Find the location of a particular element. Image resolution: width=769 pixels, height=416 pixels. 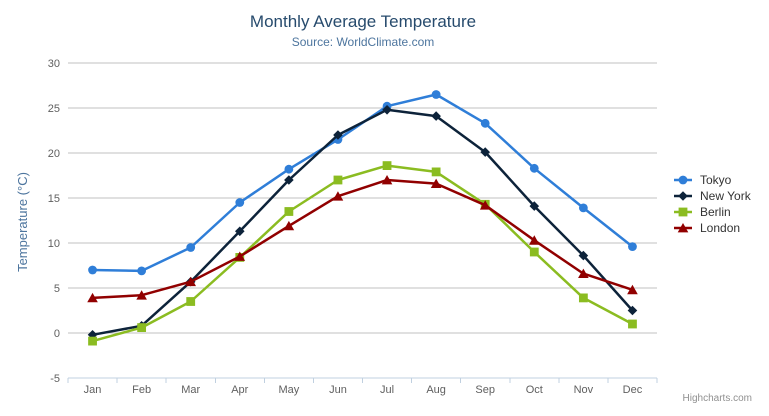

legend: Tokyo New York Berlin London is located at coordinates (712, 204).